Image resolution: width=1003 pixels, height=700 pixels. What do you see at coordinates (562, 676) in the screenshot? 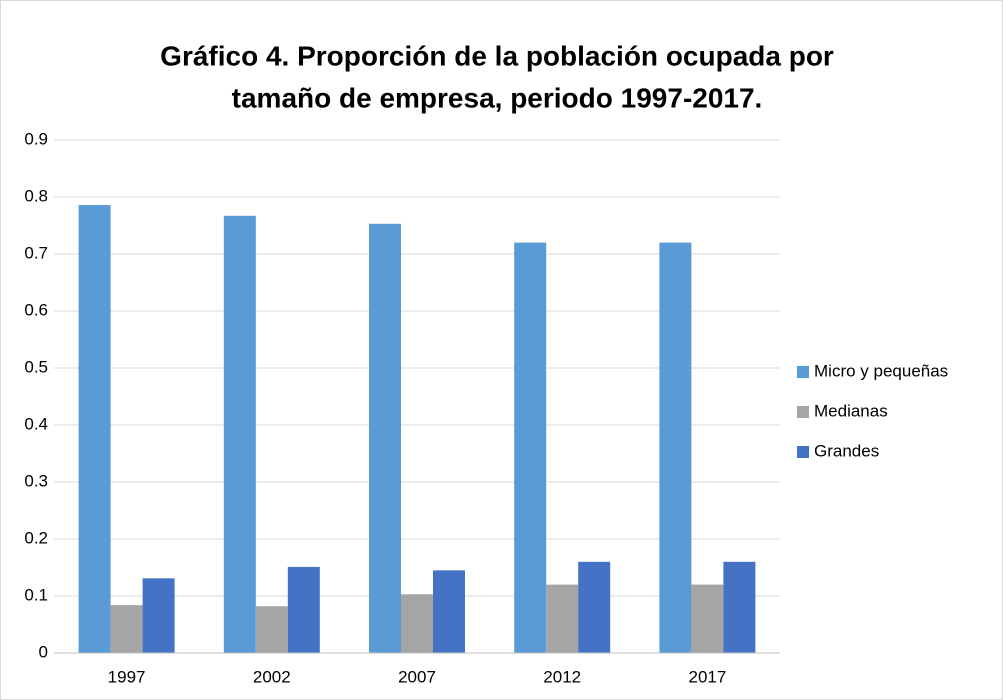
I see `x-tick-label: 2012` at bounding box center [562, 676].